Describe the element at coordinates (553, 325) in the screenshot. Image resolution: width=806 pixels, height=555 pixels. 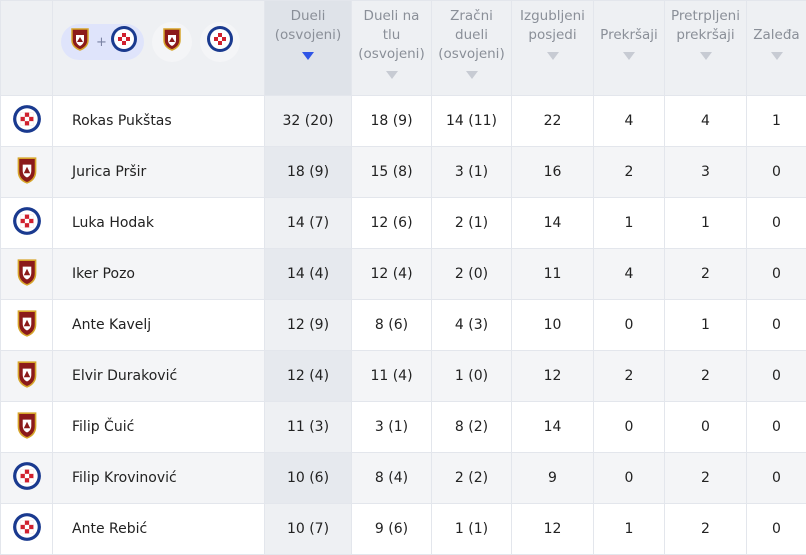
I see `stat-lost: 10` at that location.